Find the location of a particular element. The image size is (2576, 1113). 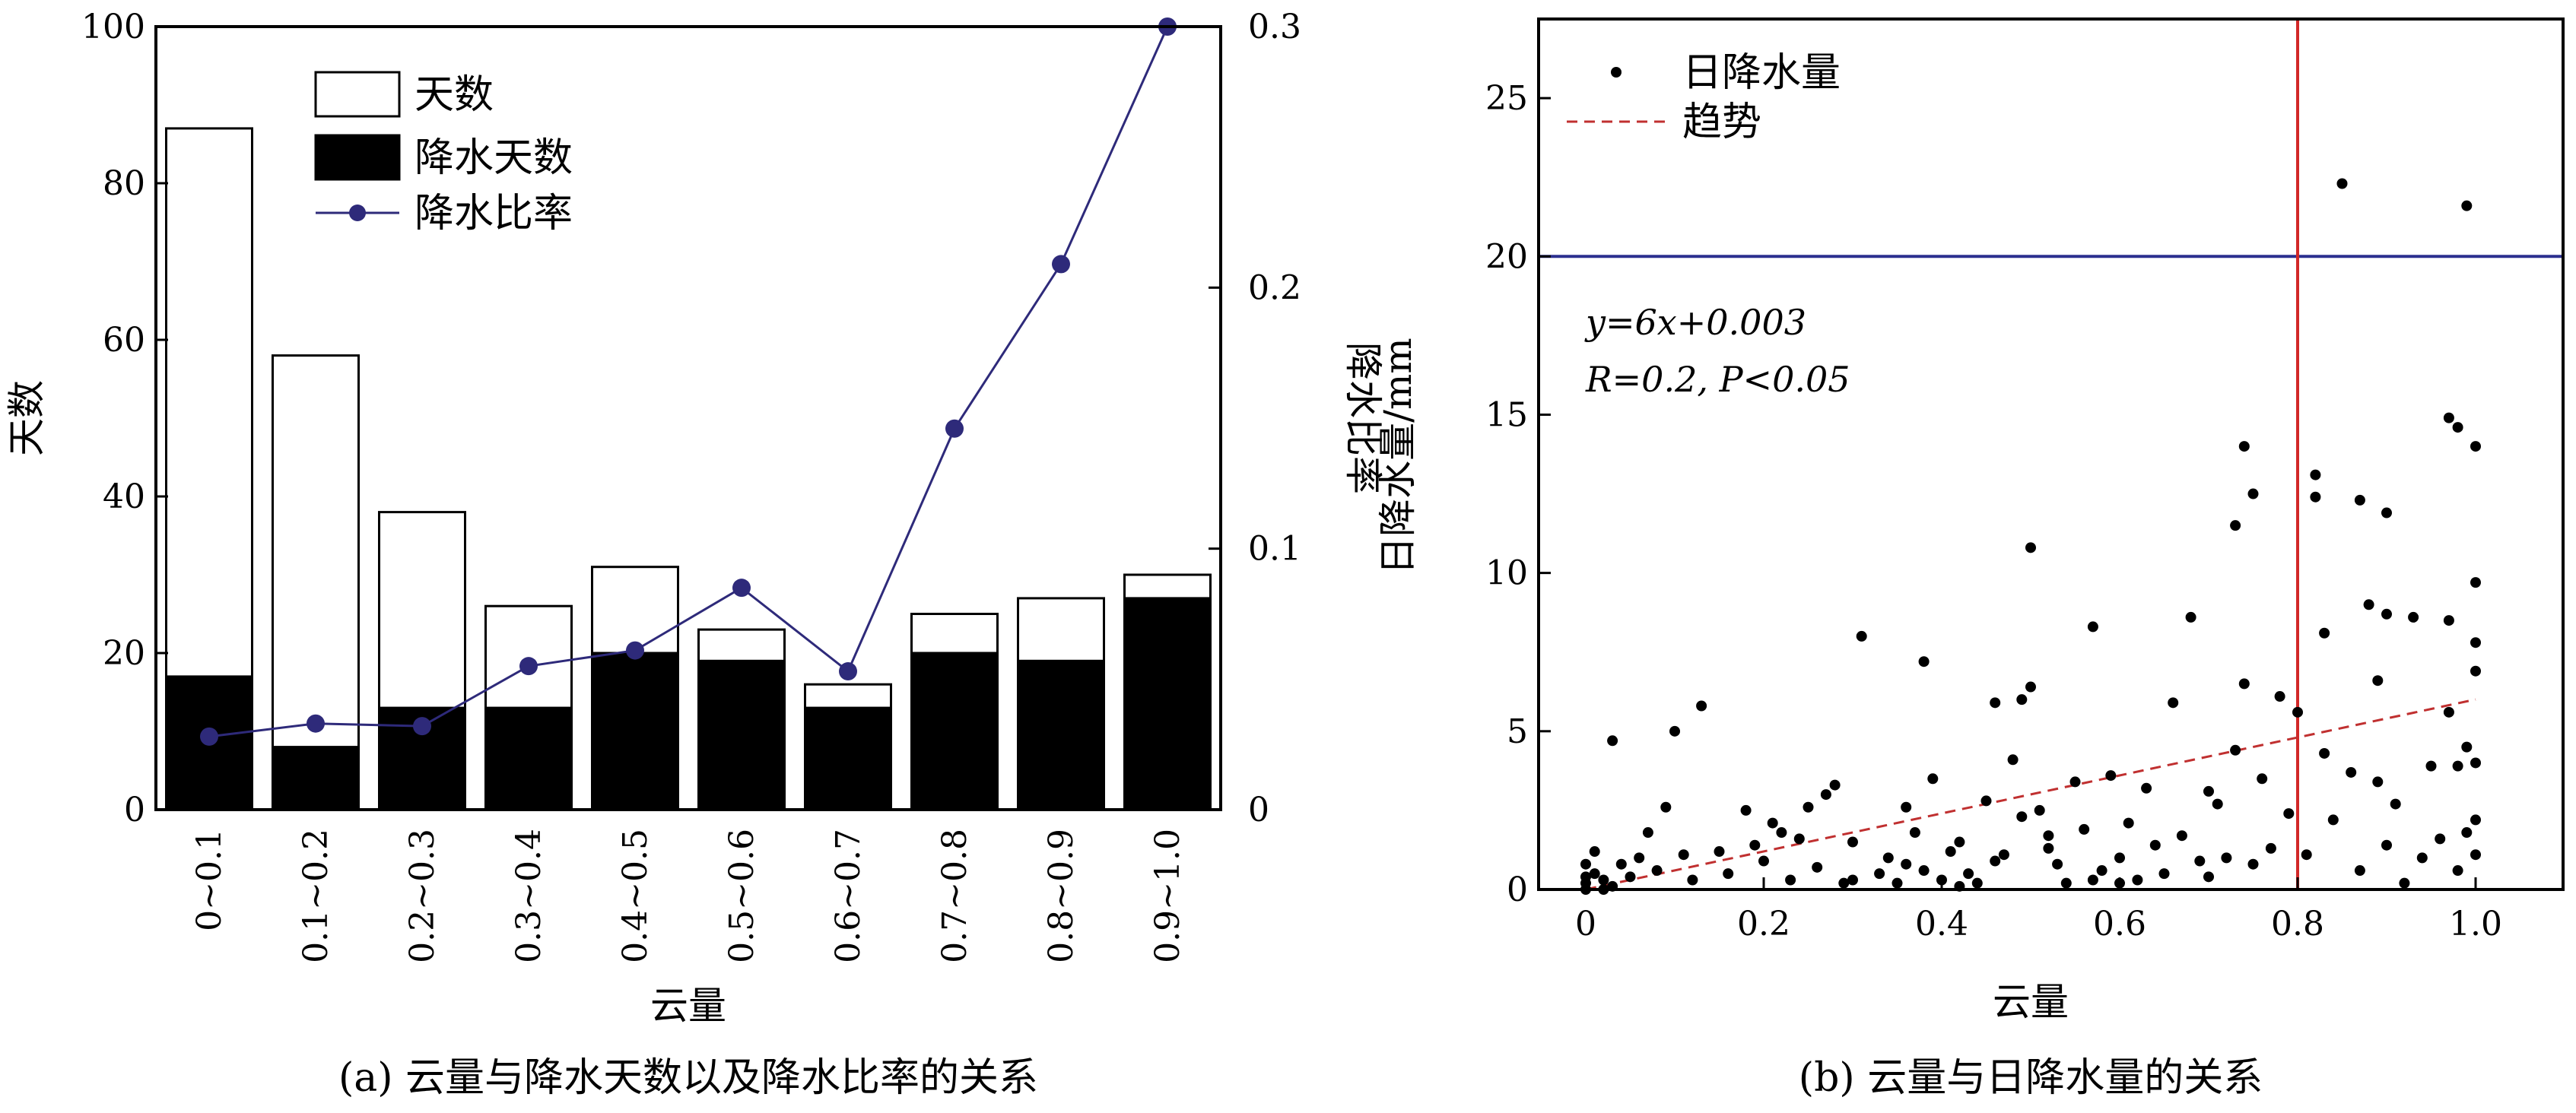

panel-a-caption: (a) 云量与降水天数以及降水比率的关系 is located at coordinates (688, 1078).